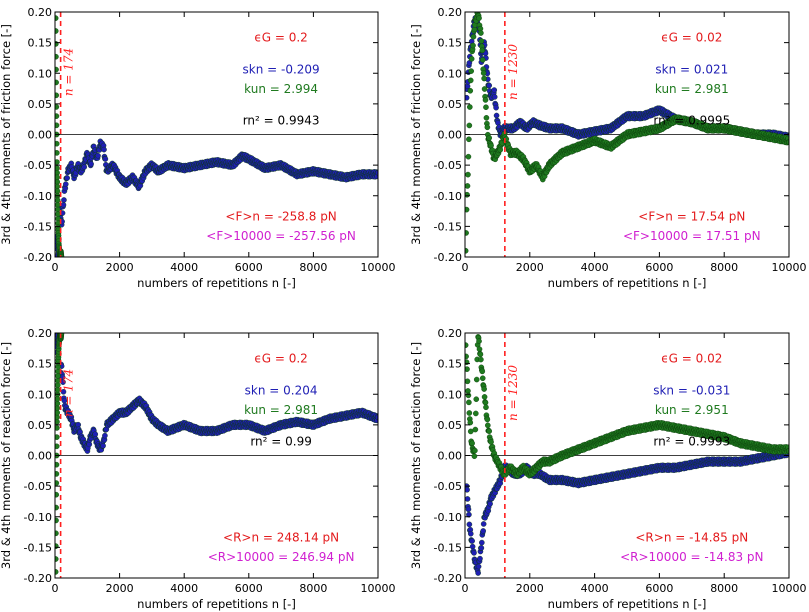  What do you see at coordinates (40, 43) in the screenshot?
I see `y-tick-label: 0.15` at bounding box center [40, 43].